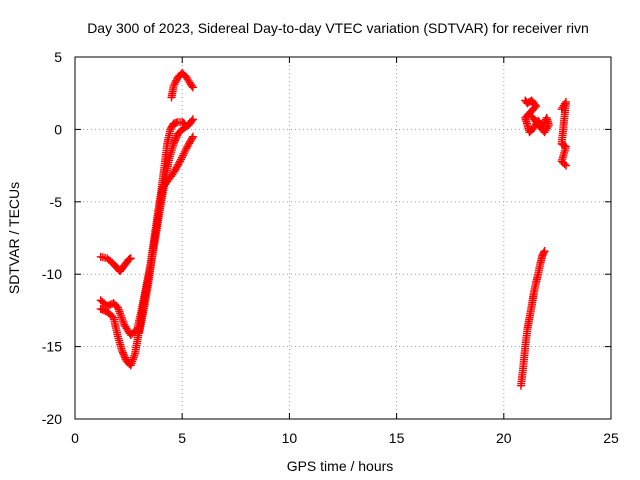  Describe the element at coordinates (52, 347) in the screenshot. I see `y-tick-label: -15` at that location.